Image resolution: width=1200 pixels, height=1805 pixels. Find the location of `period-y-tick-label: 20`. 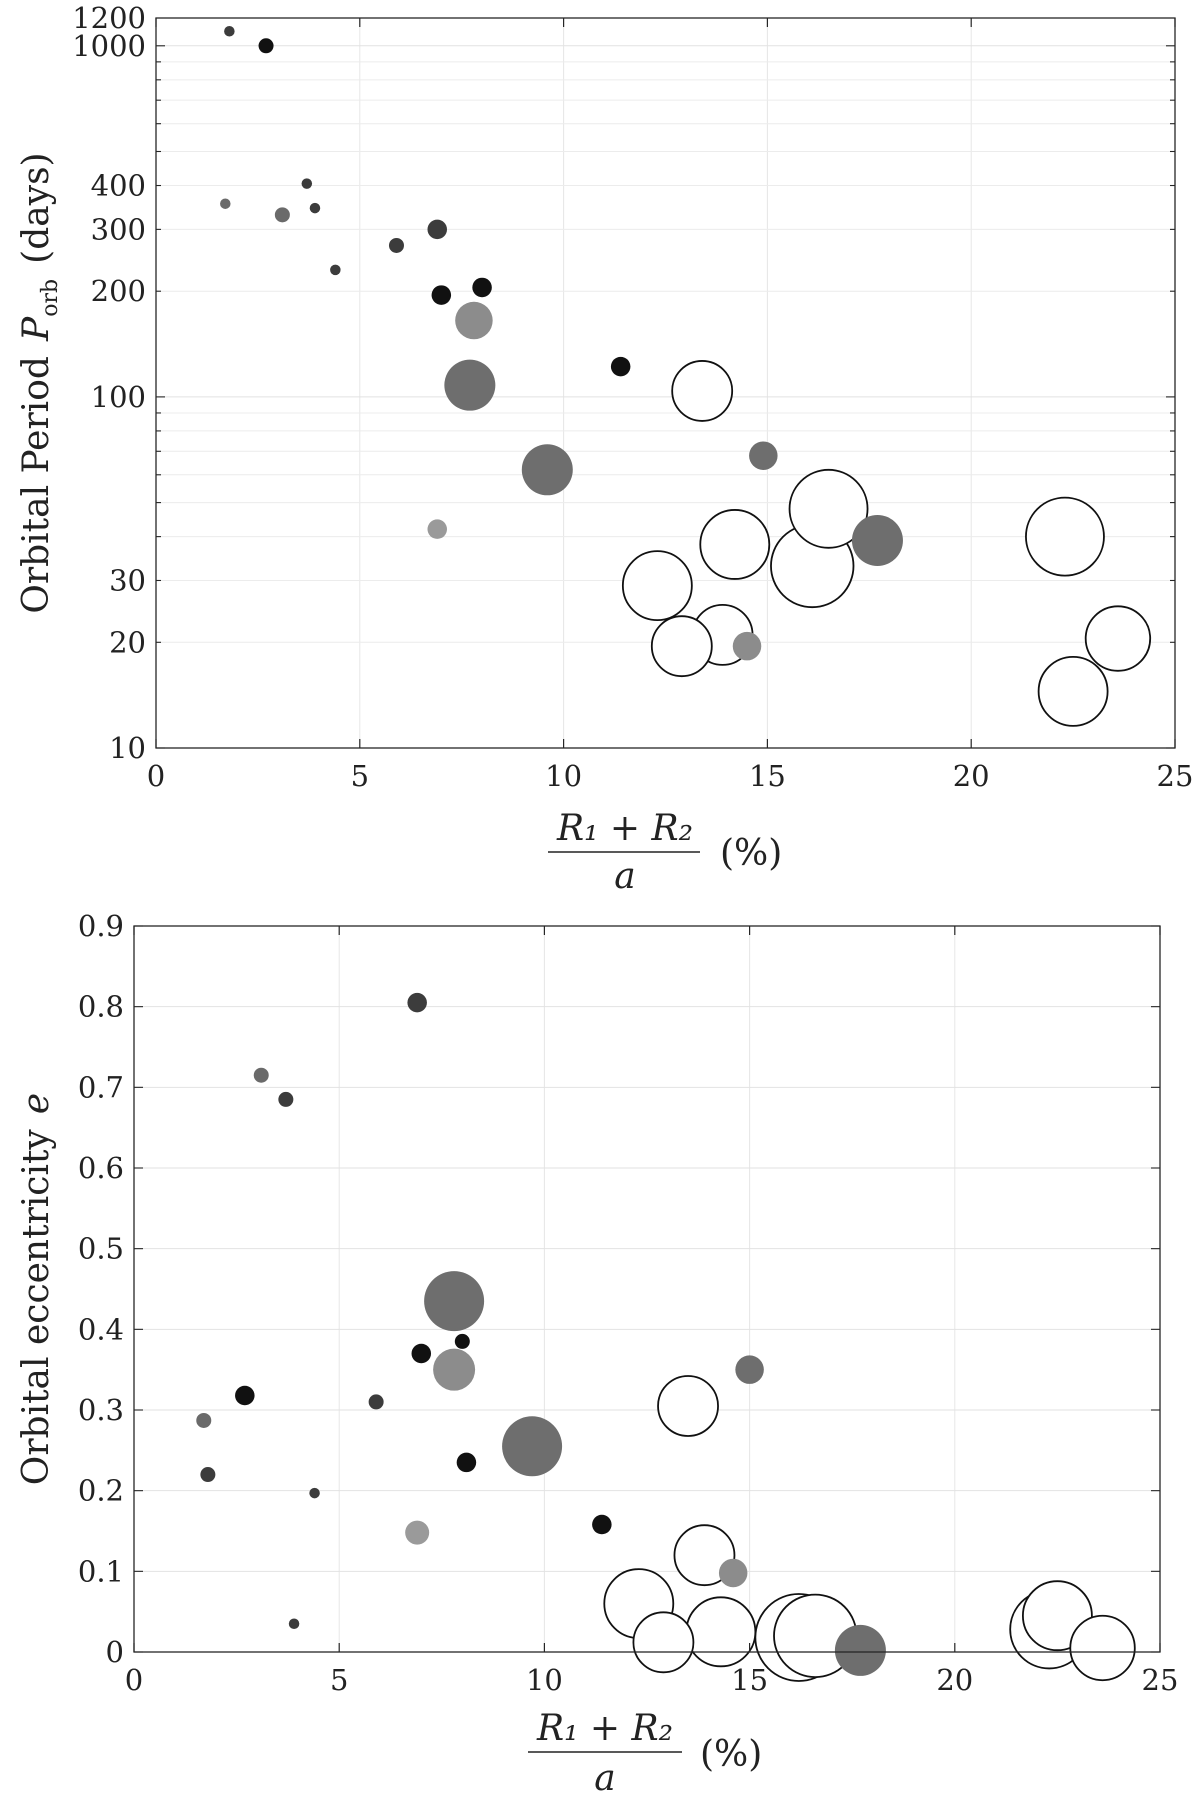

period-y-tick-label: 20 is located at coordinates (127, 642).